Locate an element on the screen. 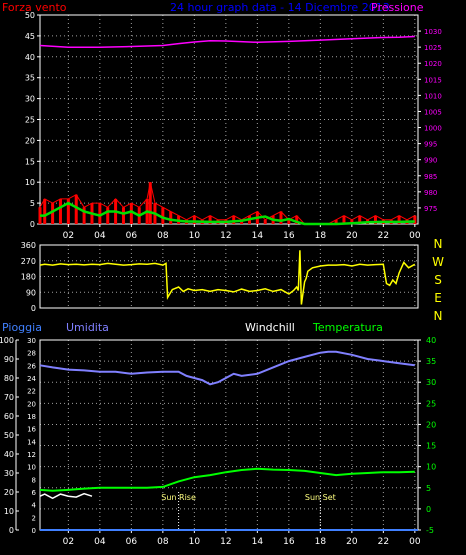 The image size is (466, 555). wind-average-line is located at coordinates (227, 213).